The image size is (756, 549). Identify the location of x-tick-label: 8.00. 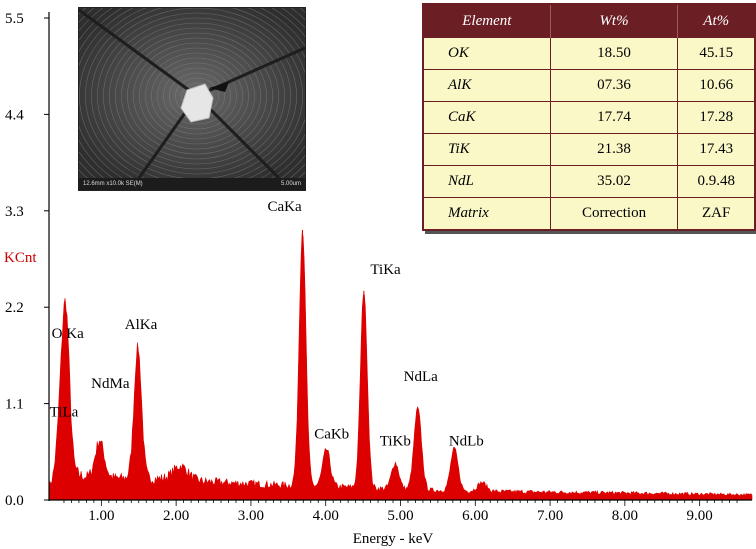
(625, 516).